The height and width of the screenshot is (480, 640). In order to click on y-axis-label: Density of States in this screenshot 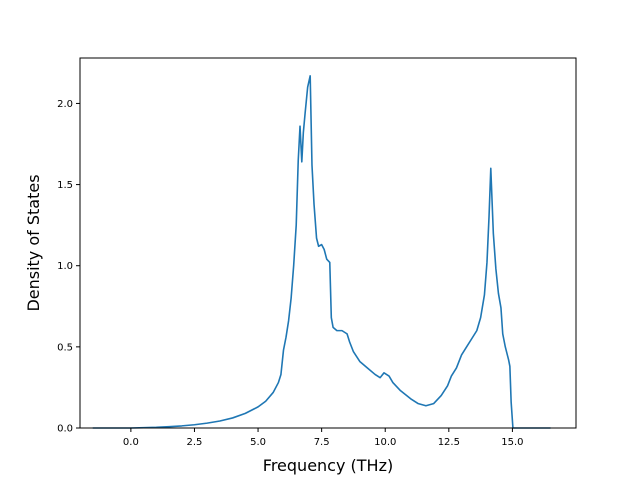, I will do `click(33, 242)`.